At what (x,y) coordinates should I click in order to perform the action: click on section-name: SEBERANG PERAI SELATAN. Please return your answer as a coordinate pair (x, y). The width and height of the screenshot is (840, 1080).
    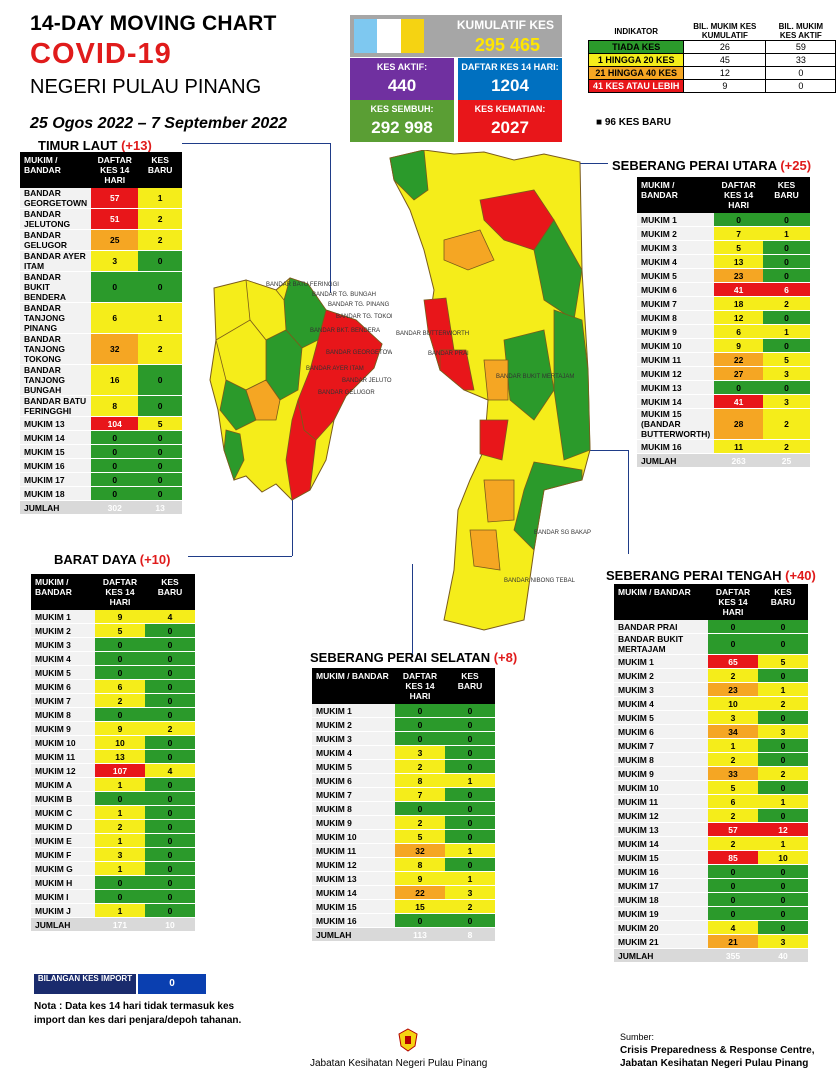
    Looking at the image, I should click on (400, 657).